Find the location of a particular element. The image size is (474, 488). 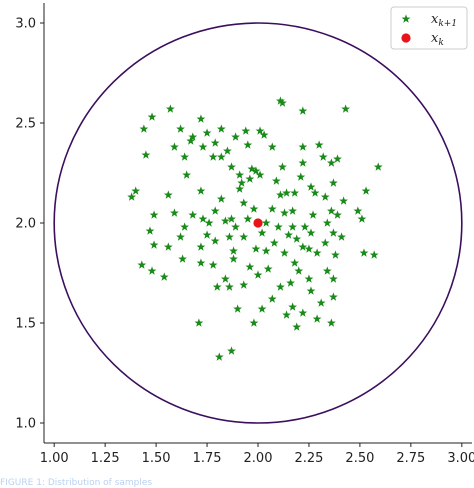

y-tick-label: 3.0 is located at coordinates (25, 24).